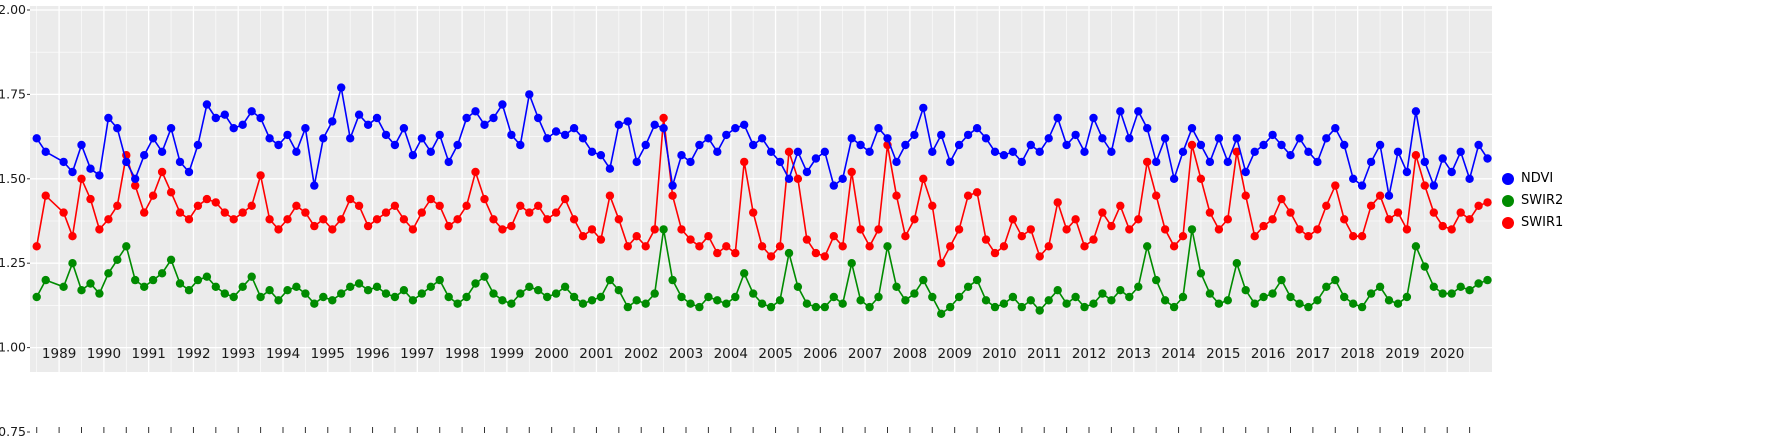  Describe the element at coordinates (507, 354) in the screenshot. I see `x-tick-label-1999: 1999` at that location.